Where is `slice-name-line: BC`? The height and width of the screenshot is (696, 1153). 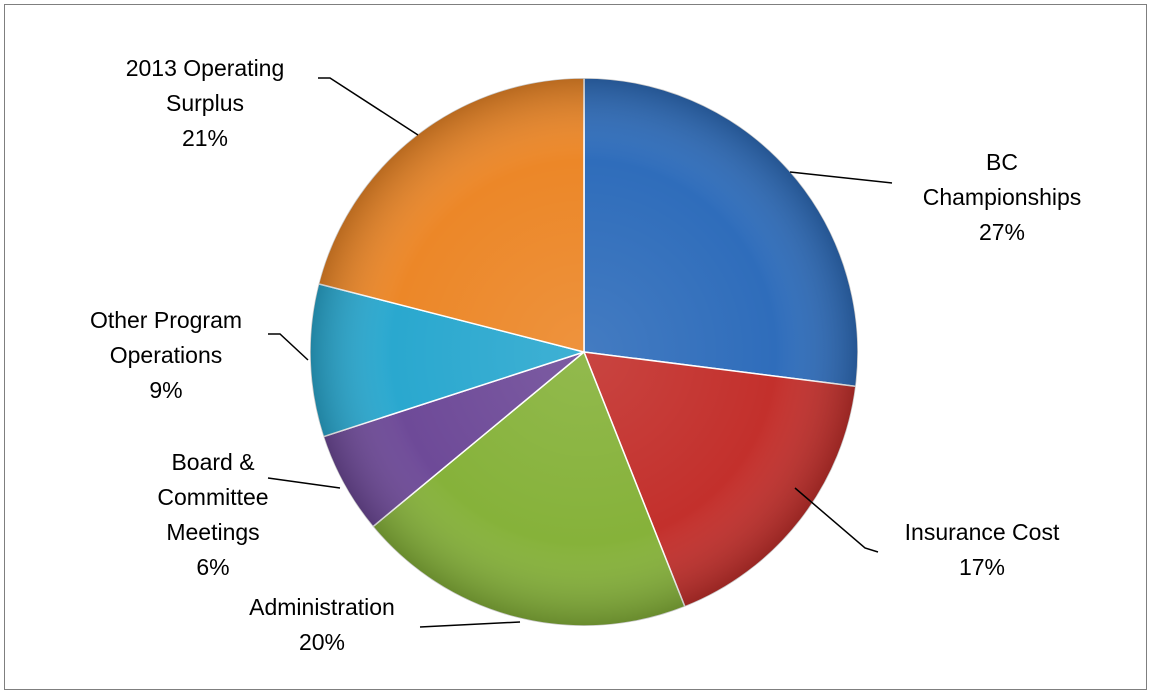
slice-name-line: BC is located at coordinates (1002, 162).